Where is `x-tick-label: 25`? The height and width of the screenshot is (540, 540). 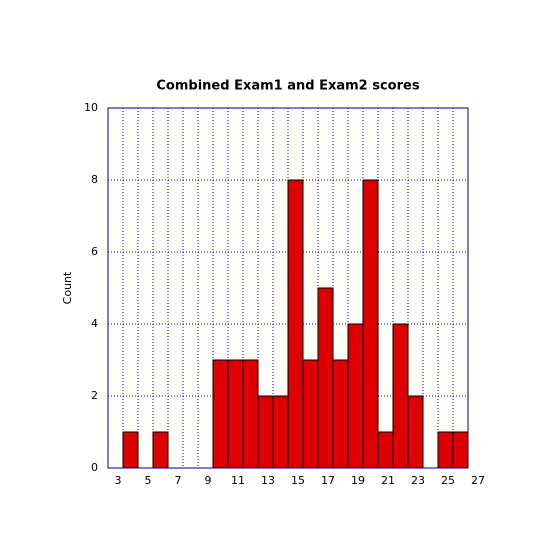
x-tick-label: 25 is located at coordinates (448, 480).